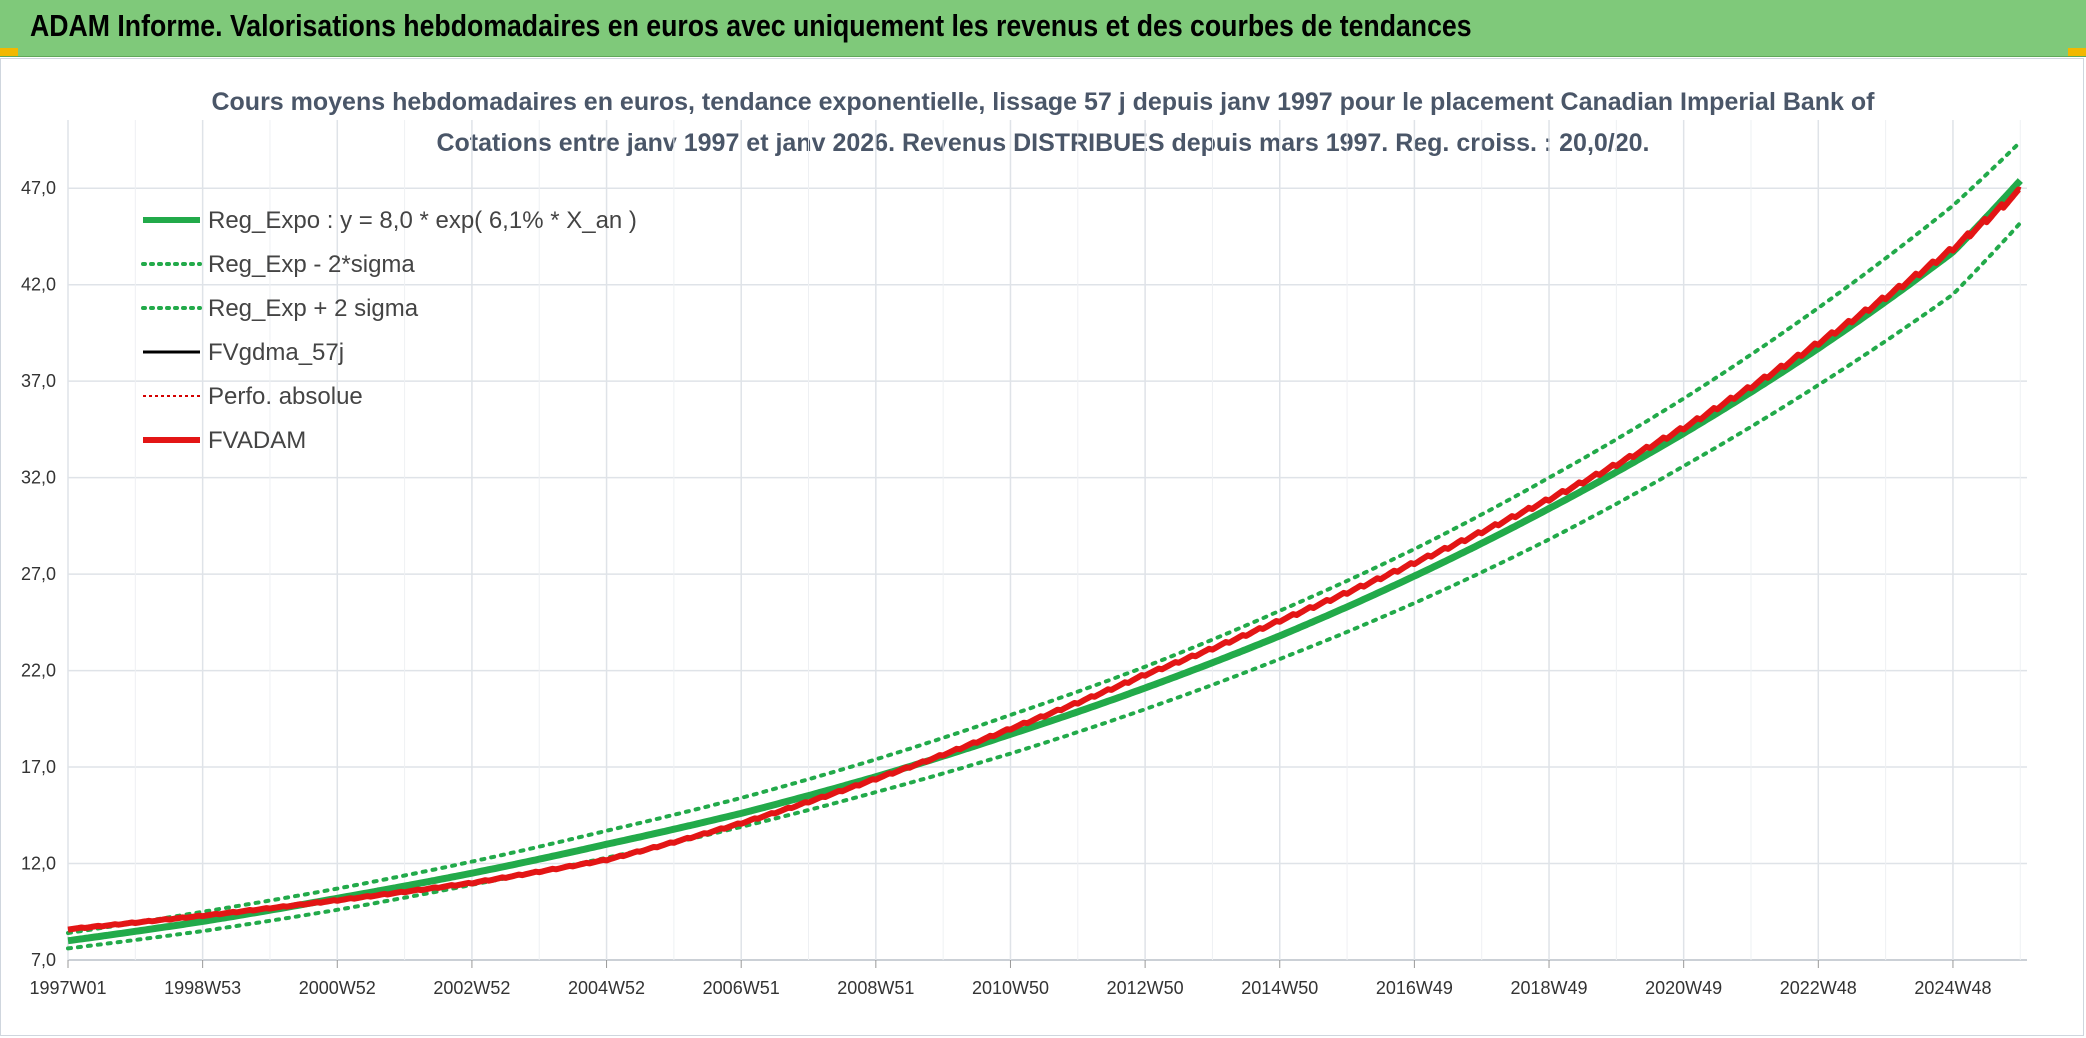  What do you see at coordinates (285, 396) in the screenshot?
I see `legend-label: Perfo. absolue` at bounding box center [285, 396].